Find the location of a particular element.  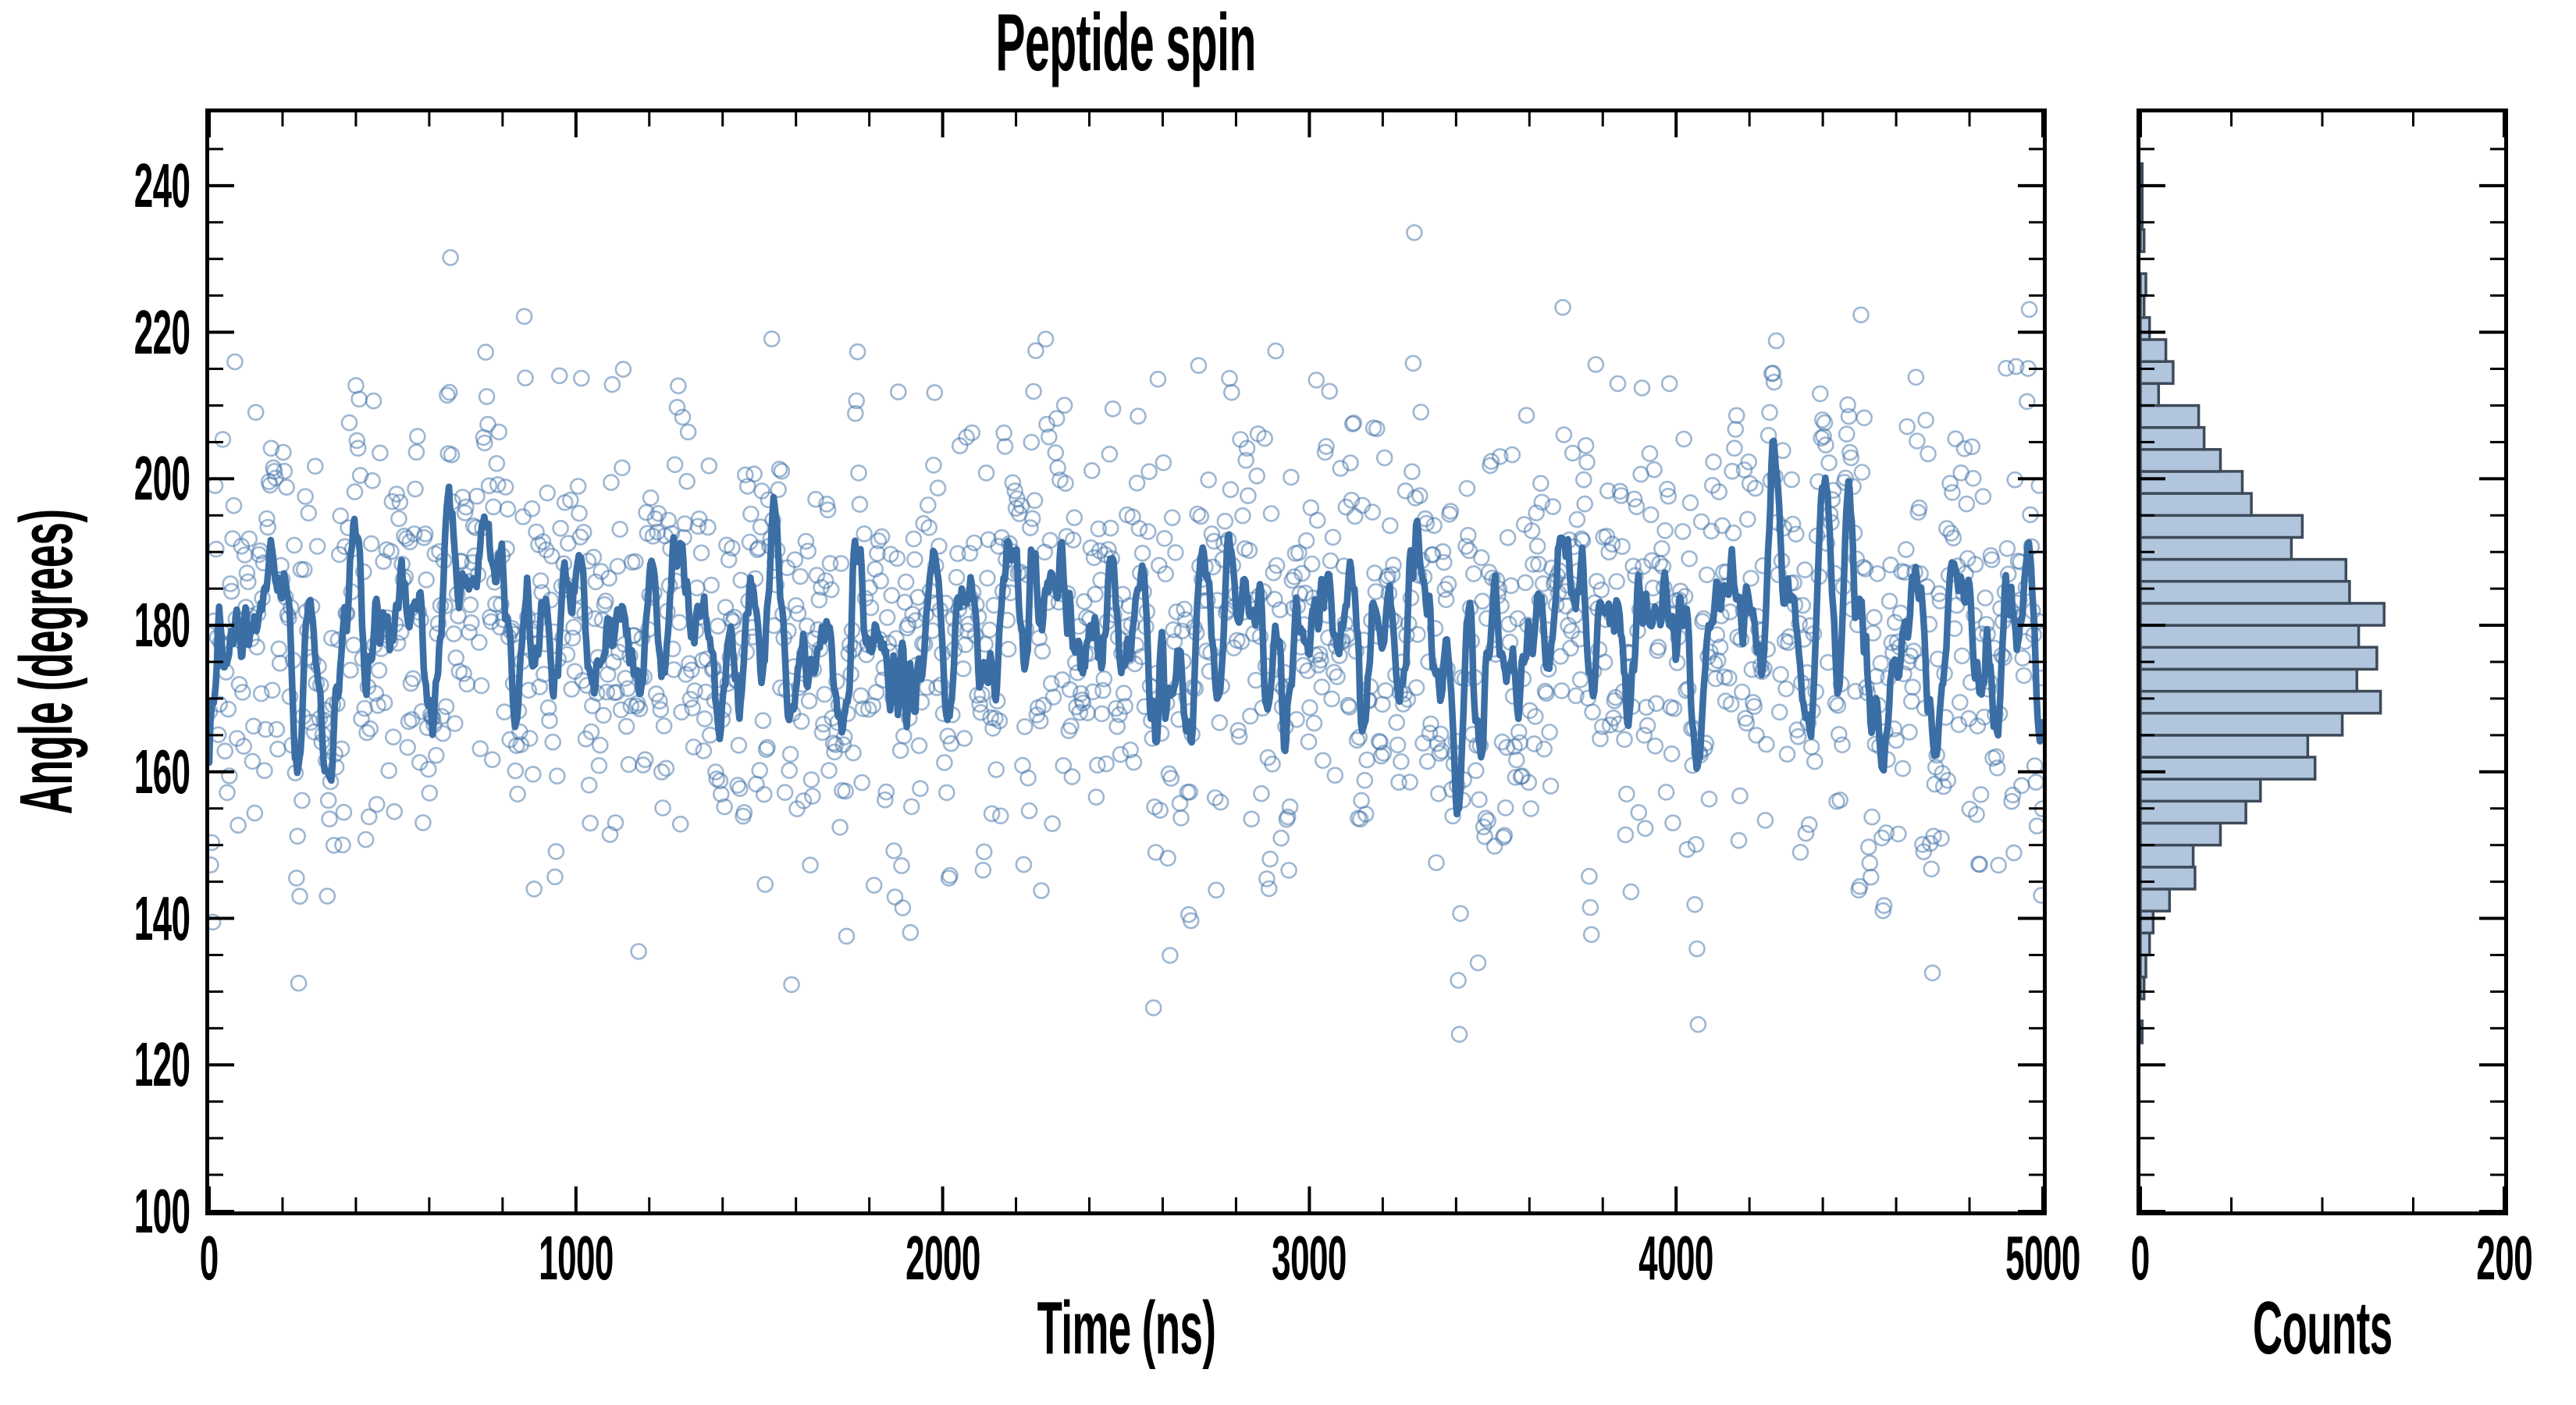

x-tick-label: 1000 is located at coordinates (576, 1258).